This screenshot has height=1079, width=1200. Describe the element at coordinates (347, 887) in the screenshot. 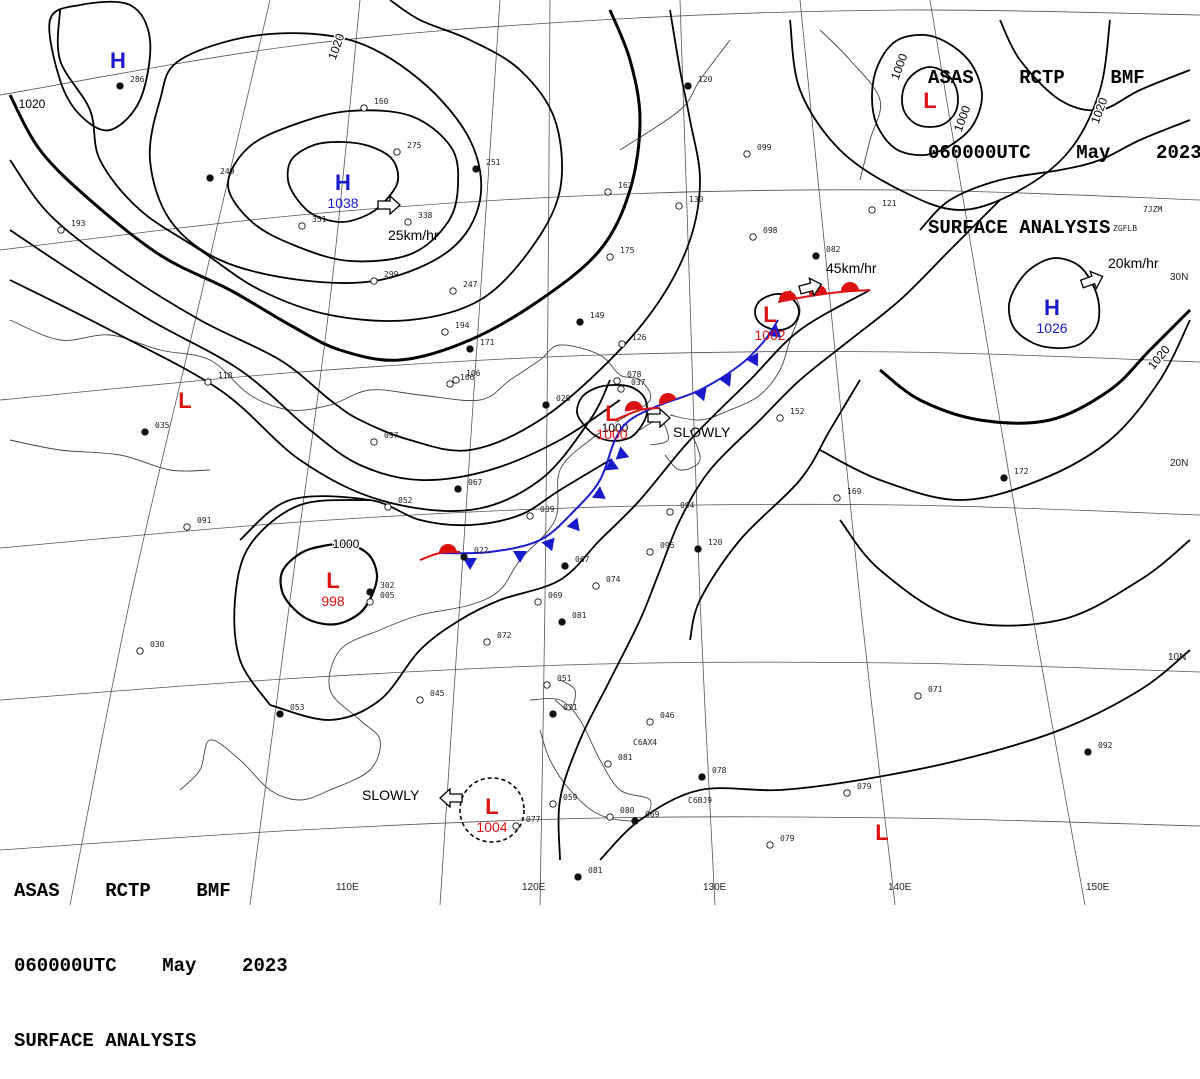

I see `longitude-label: 110E` at that location.